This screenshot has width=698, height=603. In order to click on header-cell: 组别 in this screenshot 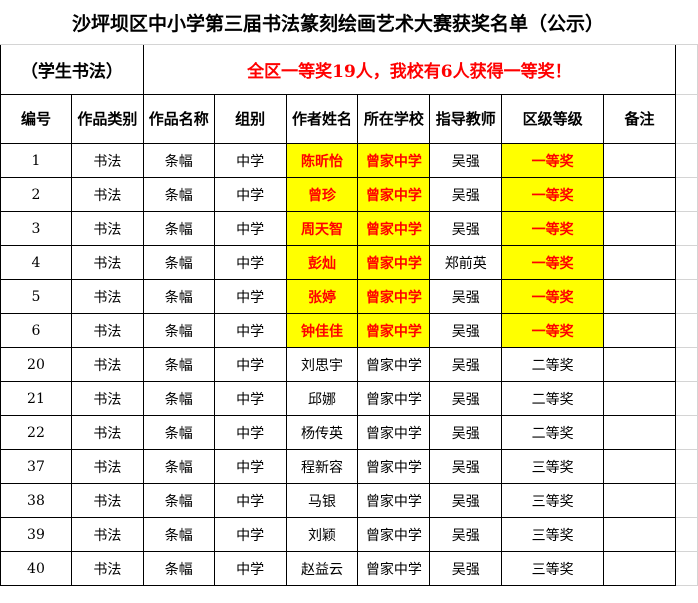, I will do `click(250, 119)`.